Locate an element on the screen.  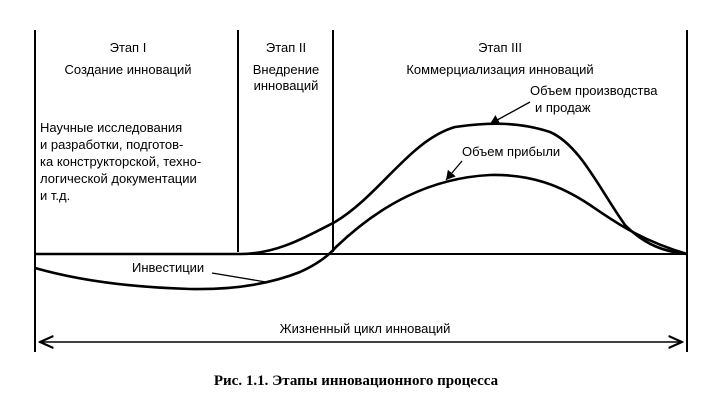
stage1-name: Создание инноваций is located at coordinates (127, 69).